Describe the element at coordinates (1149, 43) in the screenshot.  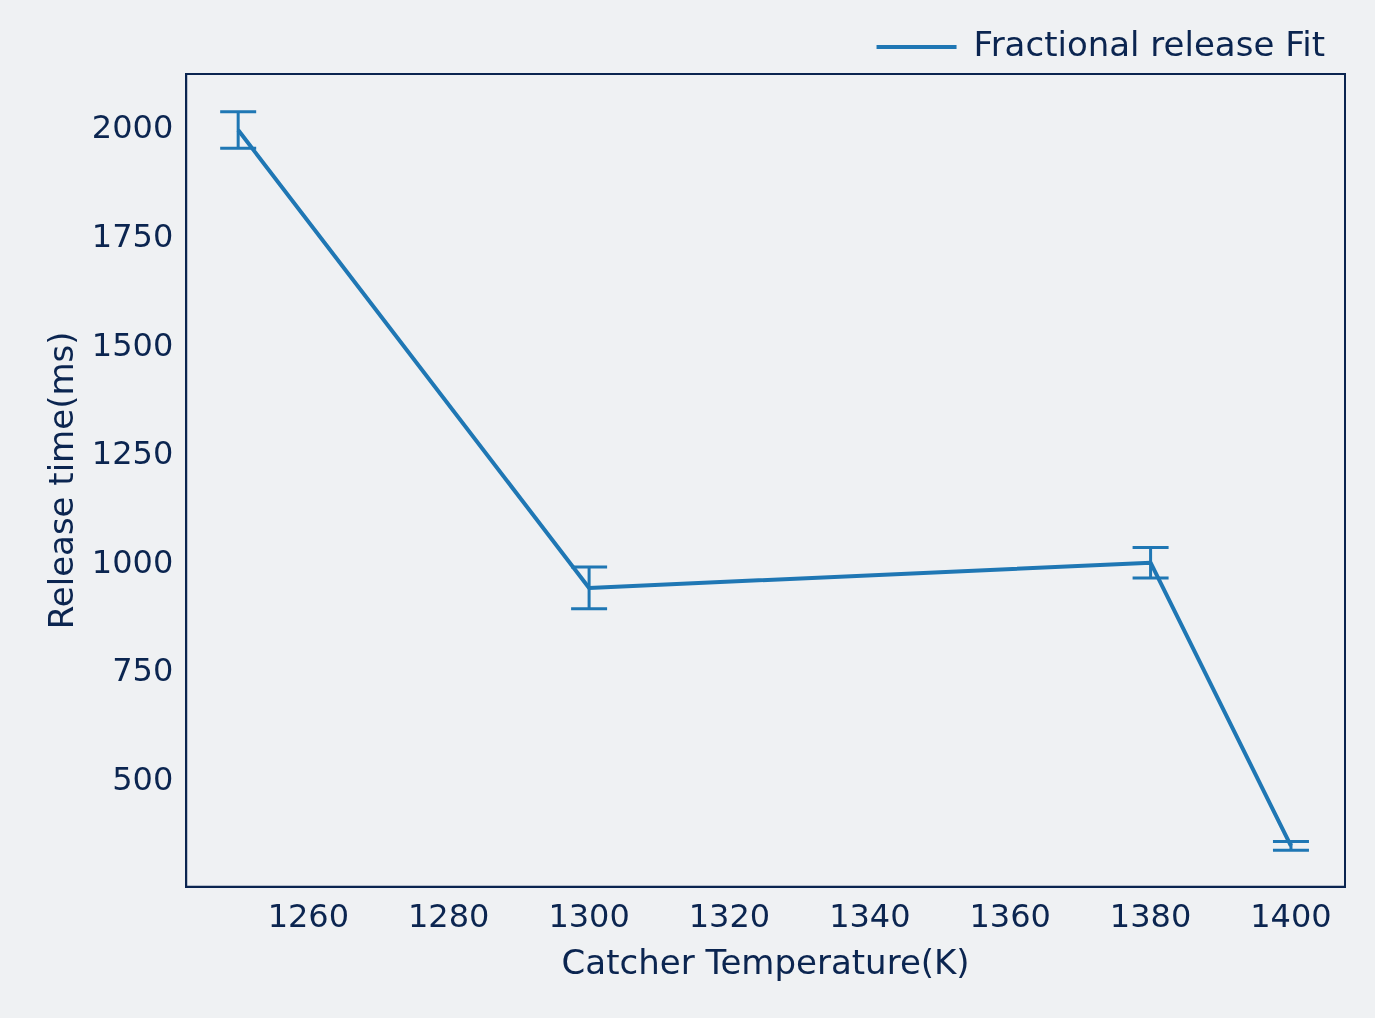
I see `legend-label: Fractional release Fit` at that location.